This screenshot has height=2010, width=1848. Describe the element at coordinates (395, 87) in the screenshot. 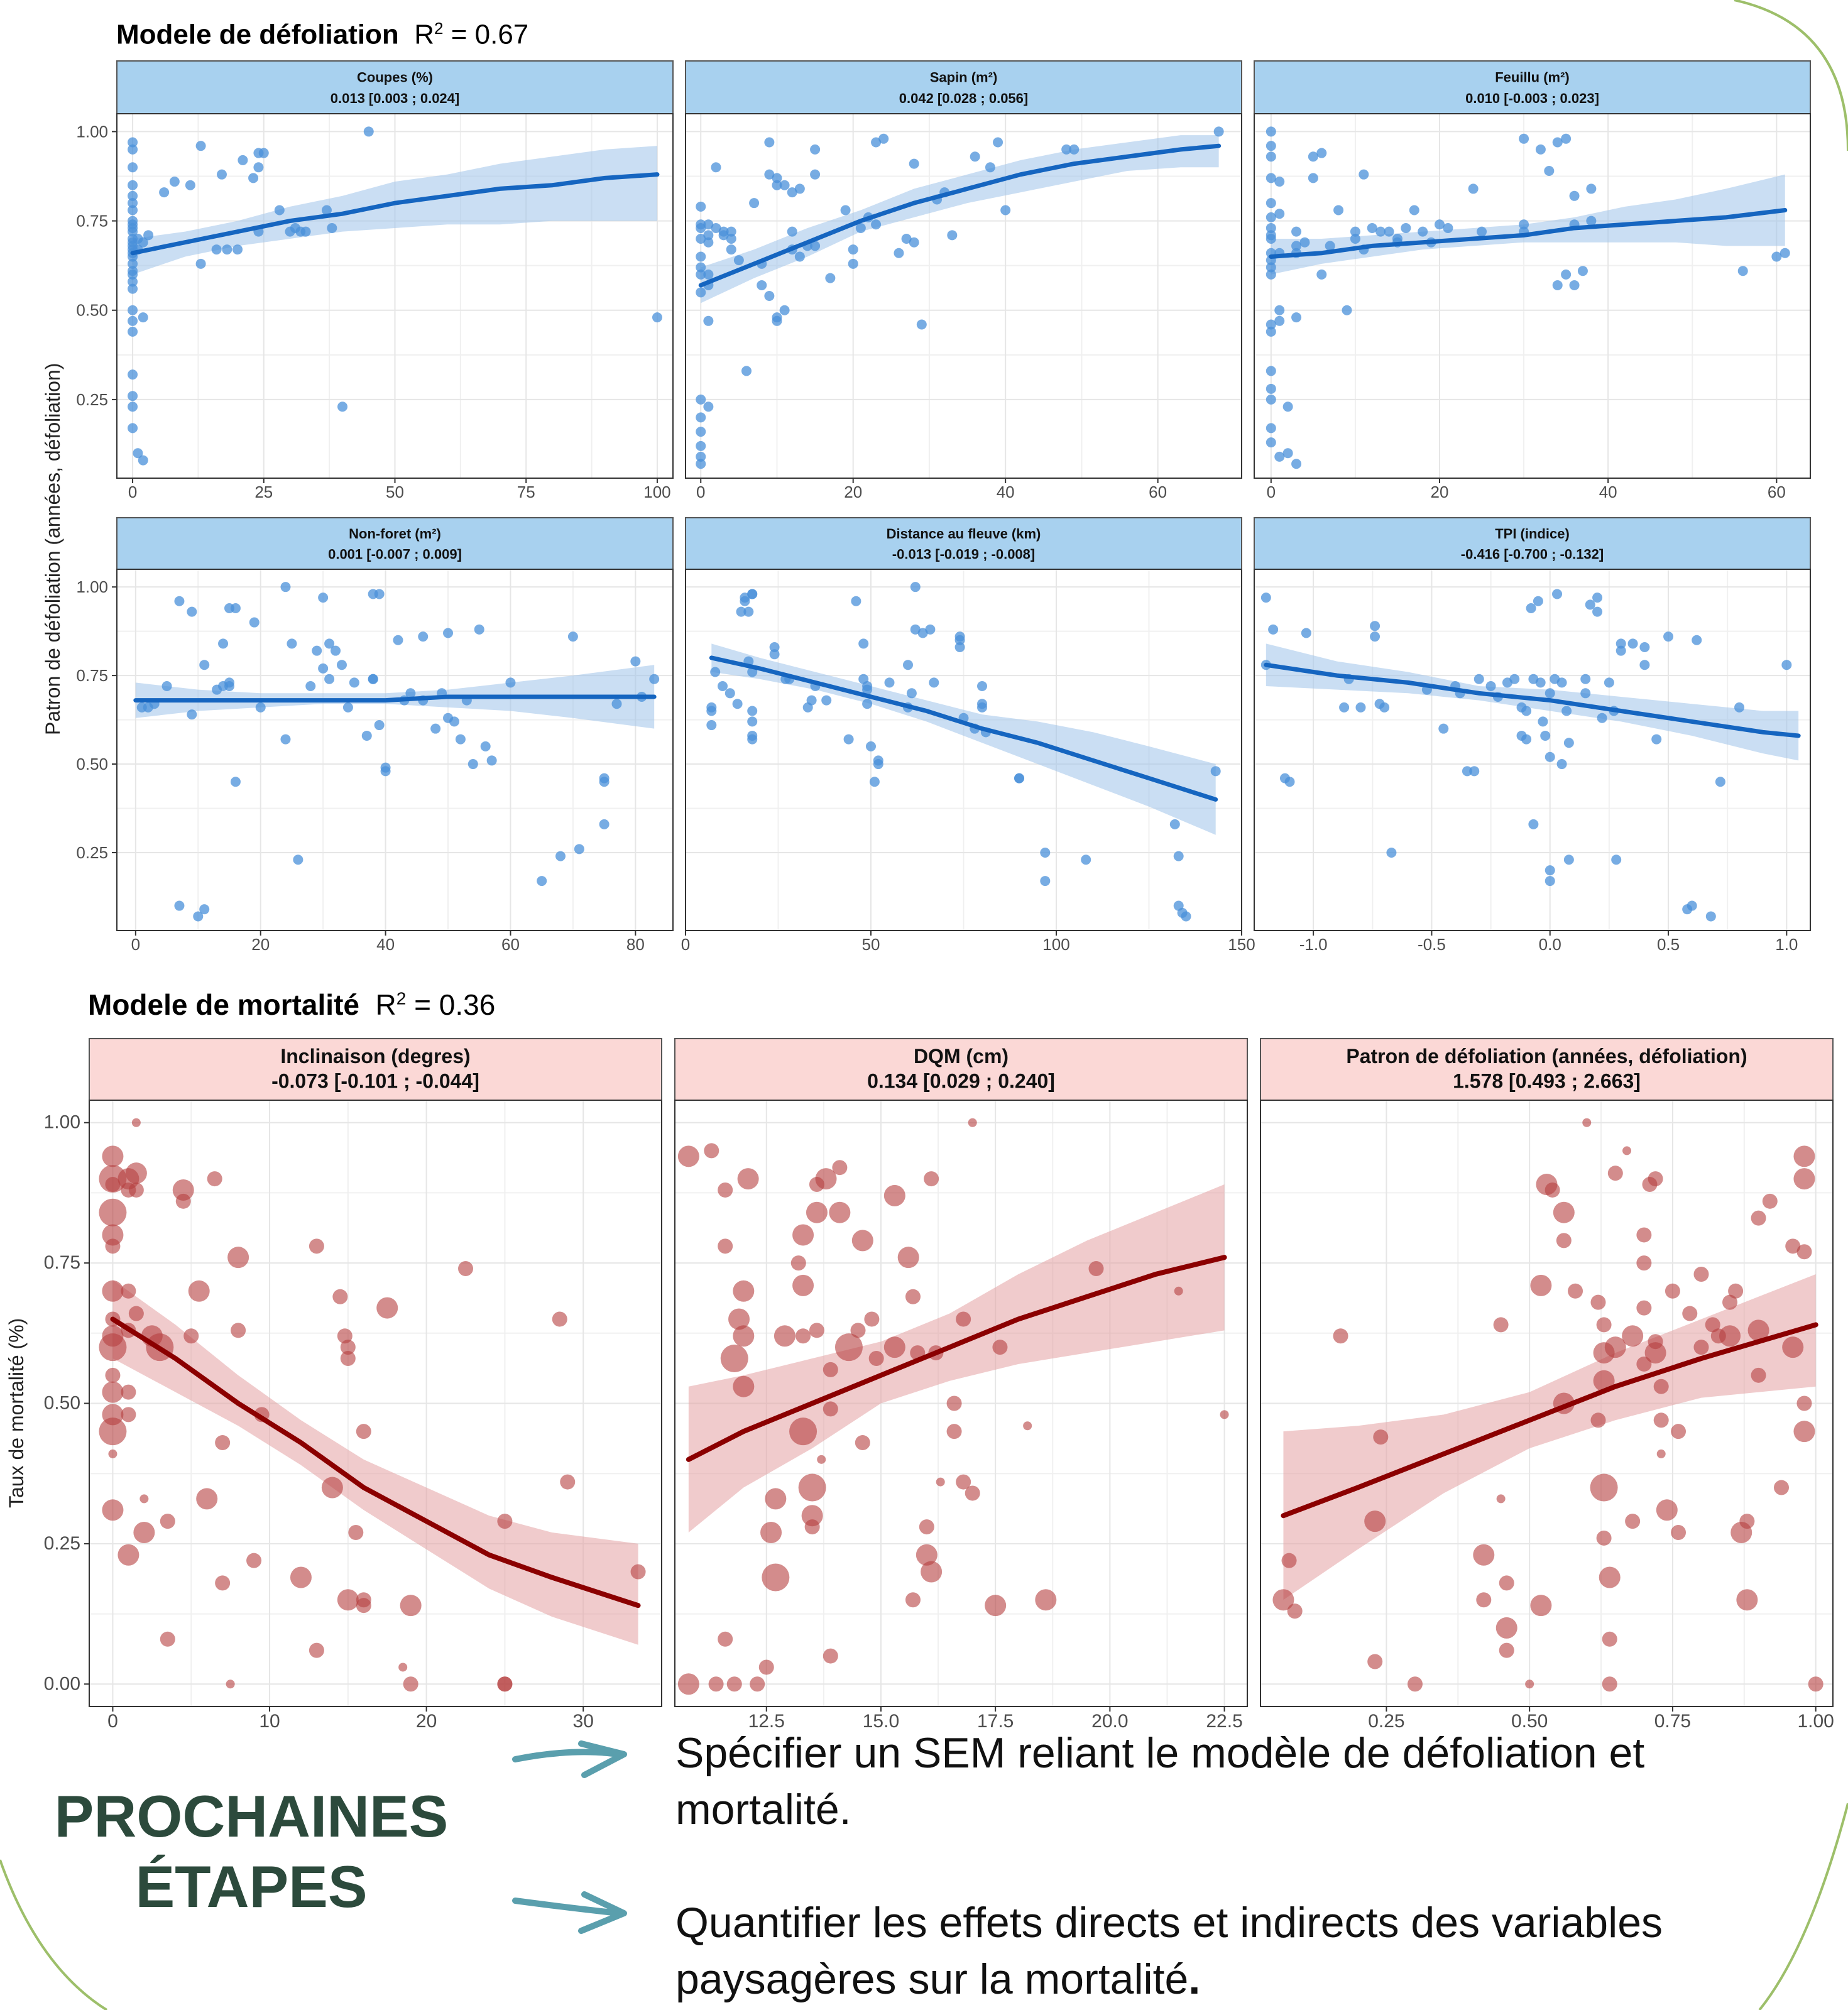

I see `panel-strip` at that location.